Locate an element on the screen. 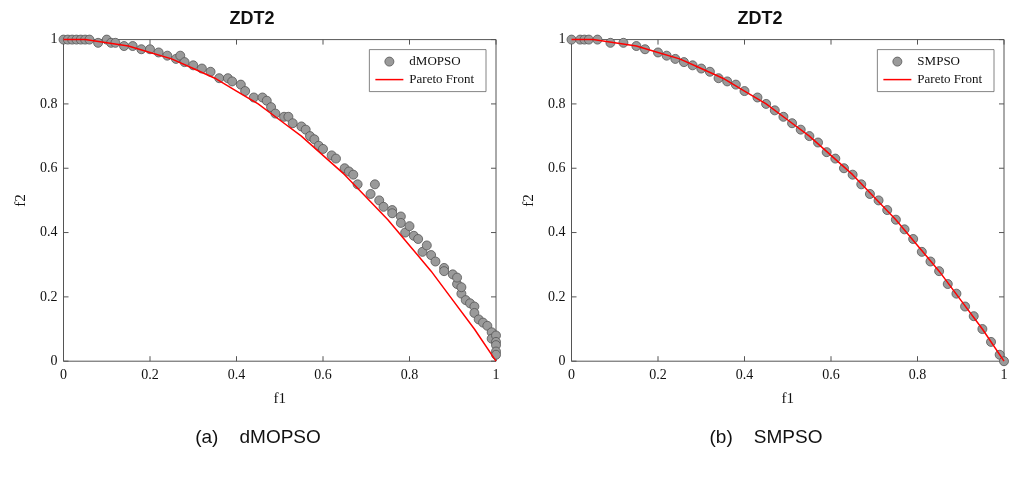 The image size is (1024, 493). legend-label: dMOPSO is located at coordinates (435, 61).